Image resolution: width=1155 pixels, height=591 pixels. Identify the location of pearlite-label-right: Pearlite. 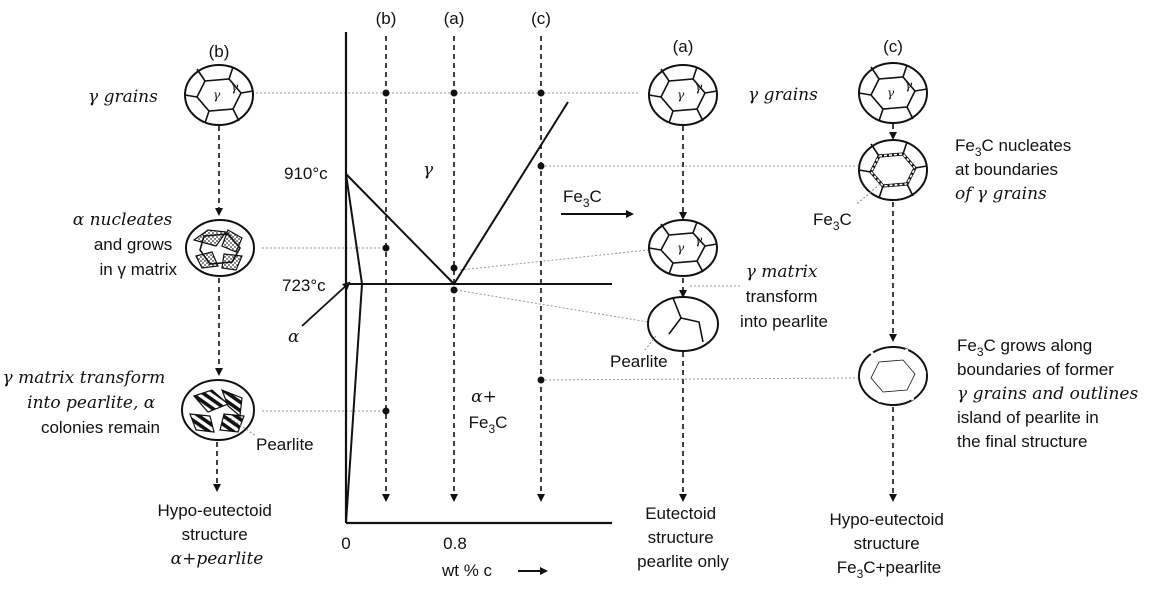
(639, 361).